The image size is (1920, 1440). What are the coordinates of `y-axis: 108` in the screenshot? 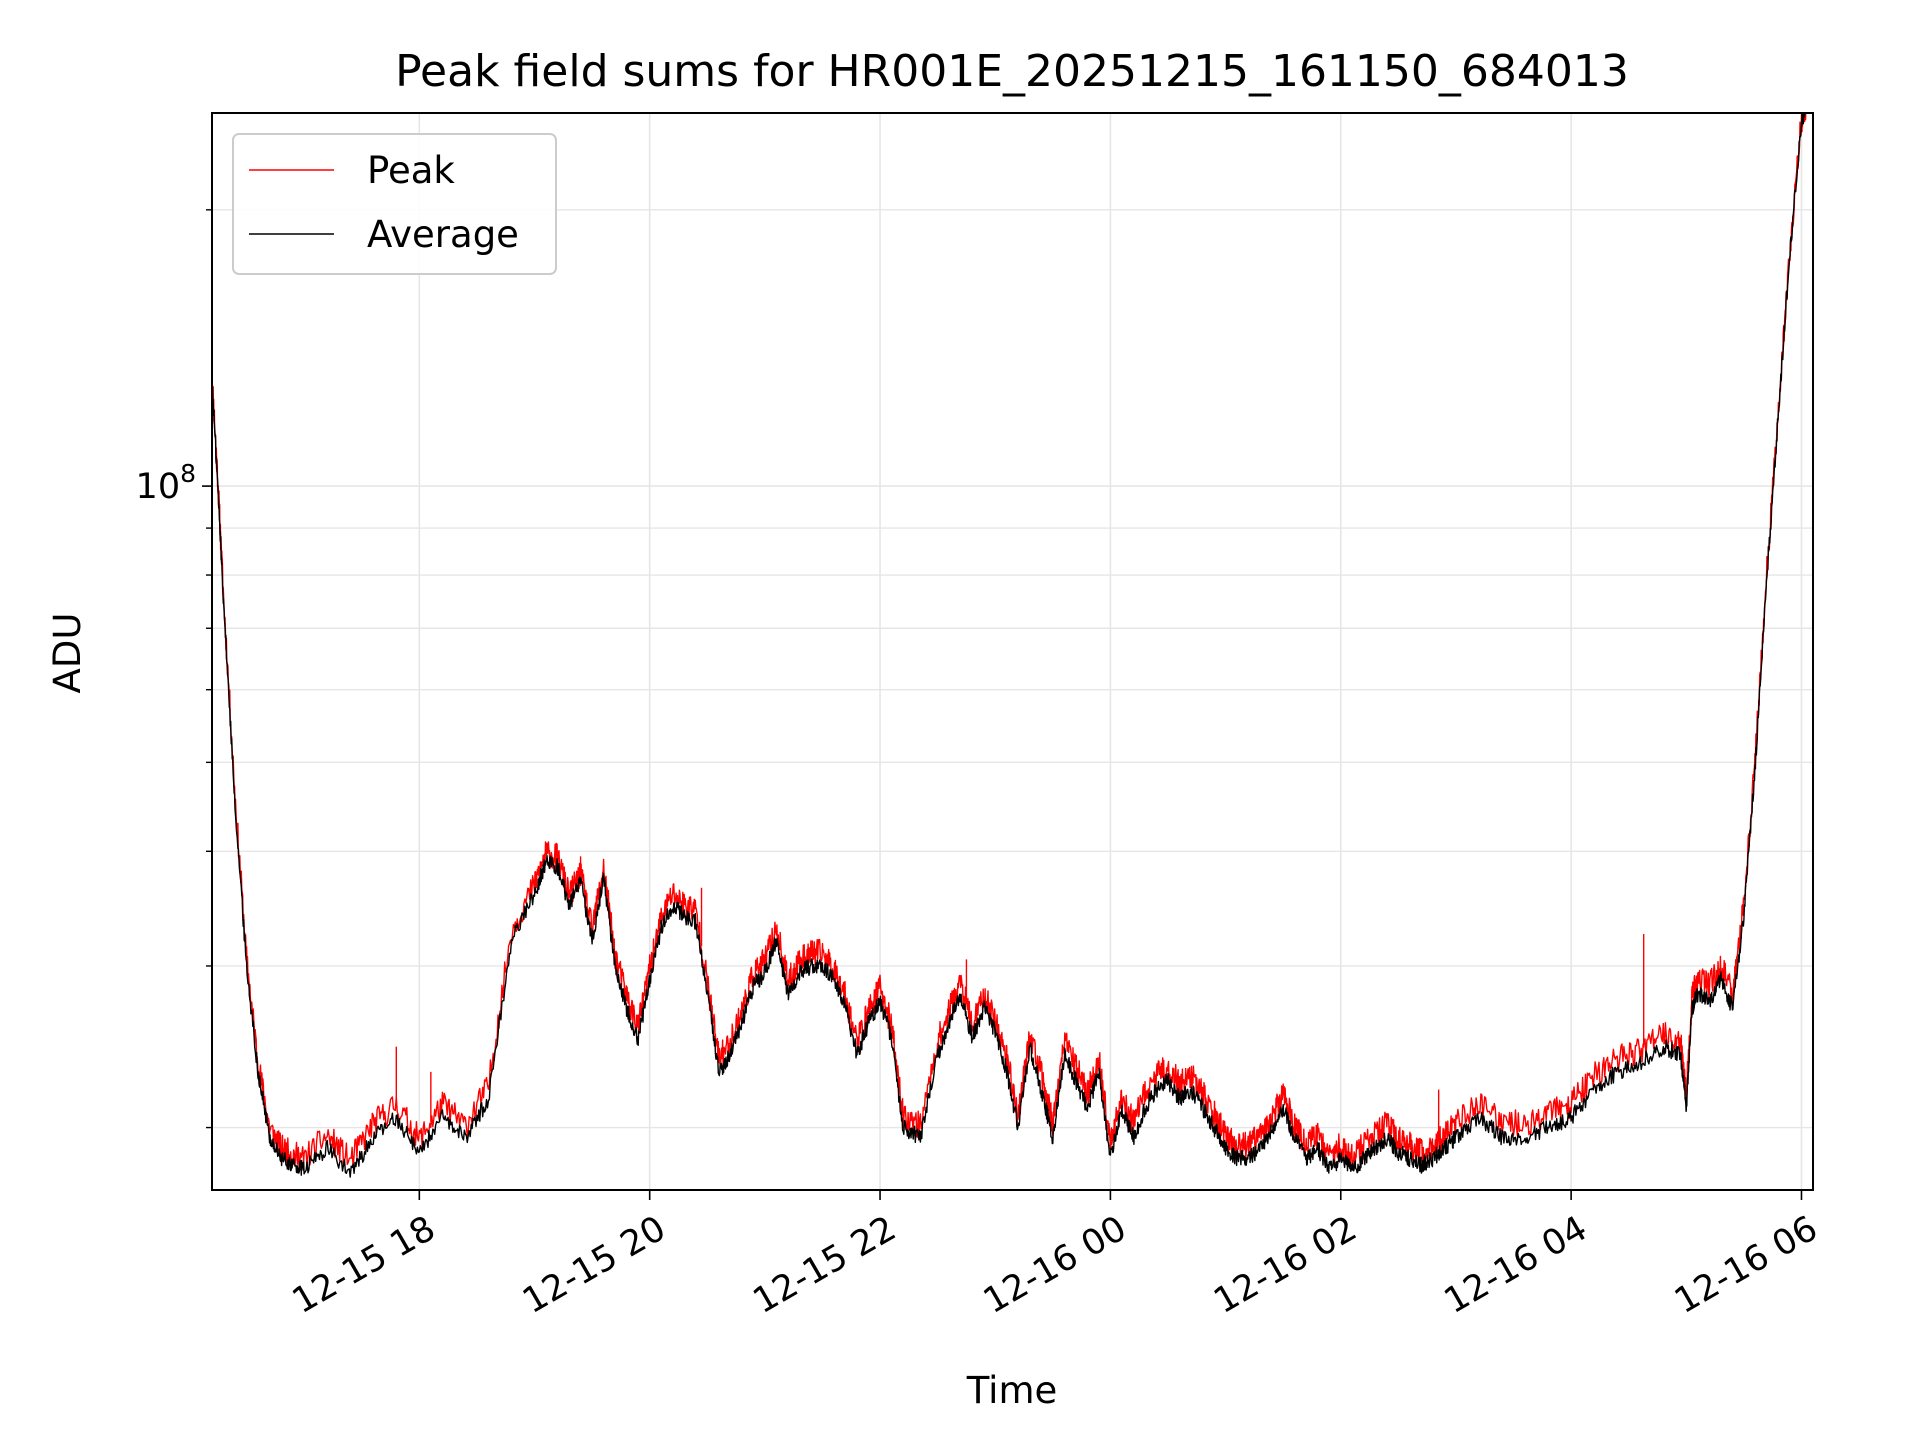 It's located at (174, 669).